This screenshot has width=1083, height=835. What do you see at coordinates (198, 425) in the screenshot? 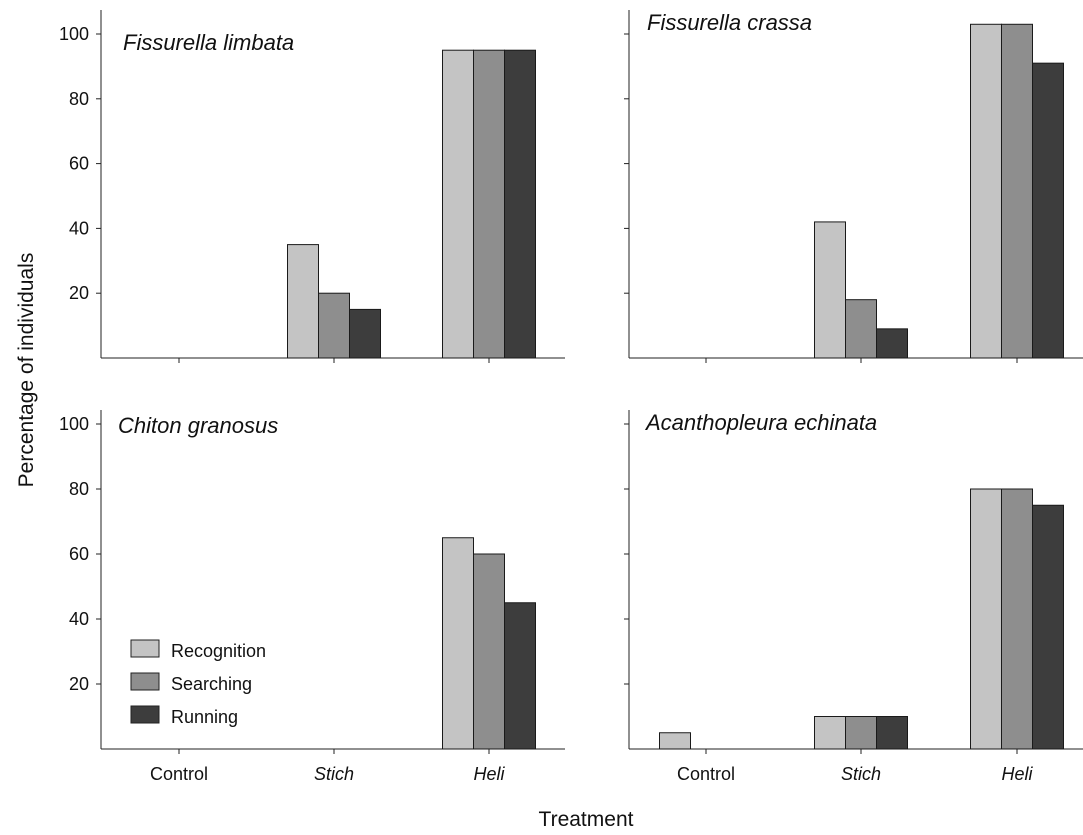
I see `panel-title: Chiton granosus` at bounding box center [198, 425].